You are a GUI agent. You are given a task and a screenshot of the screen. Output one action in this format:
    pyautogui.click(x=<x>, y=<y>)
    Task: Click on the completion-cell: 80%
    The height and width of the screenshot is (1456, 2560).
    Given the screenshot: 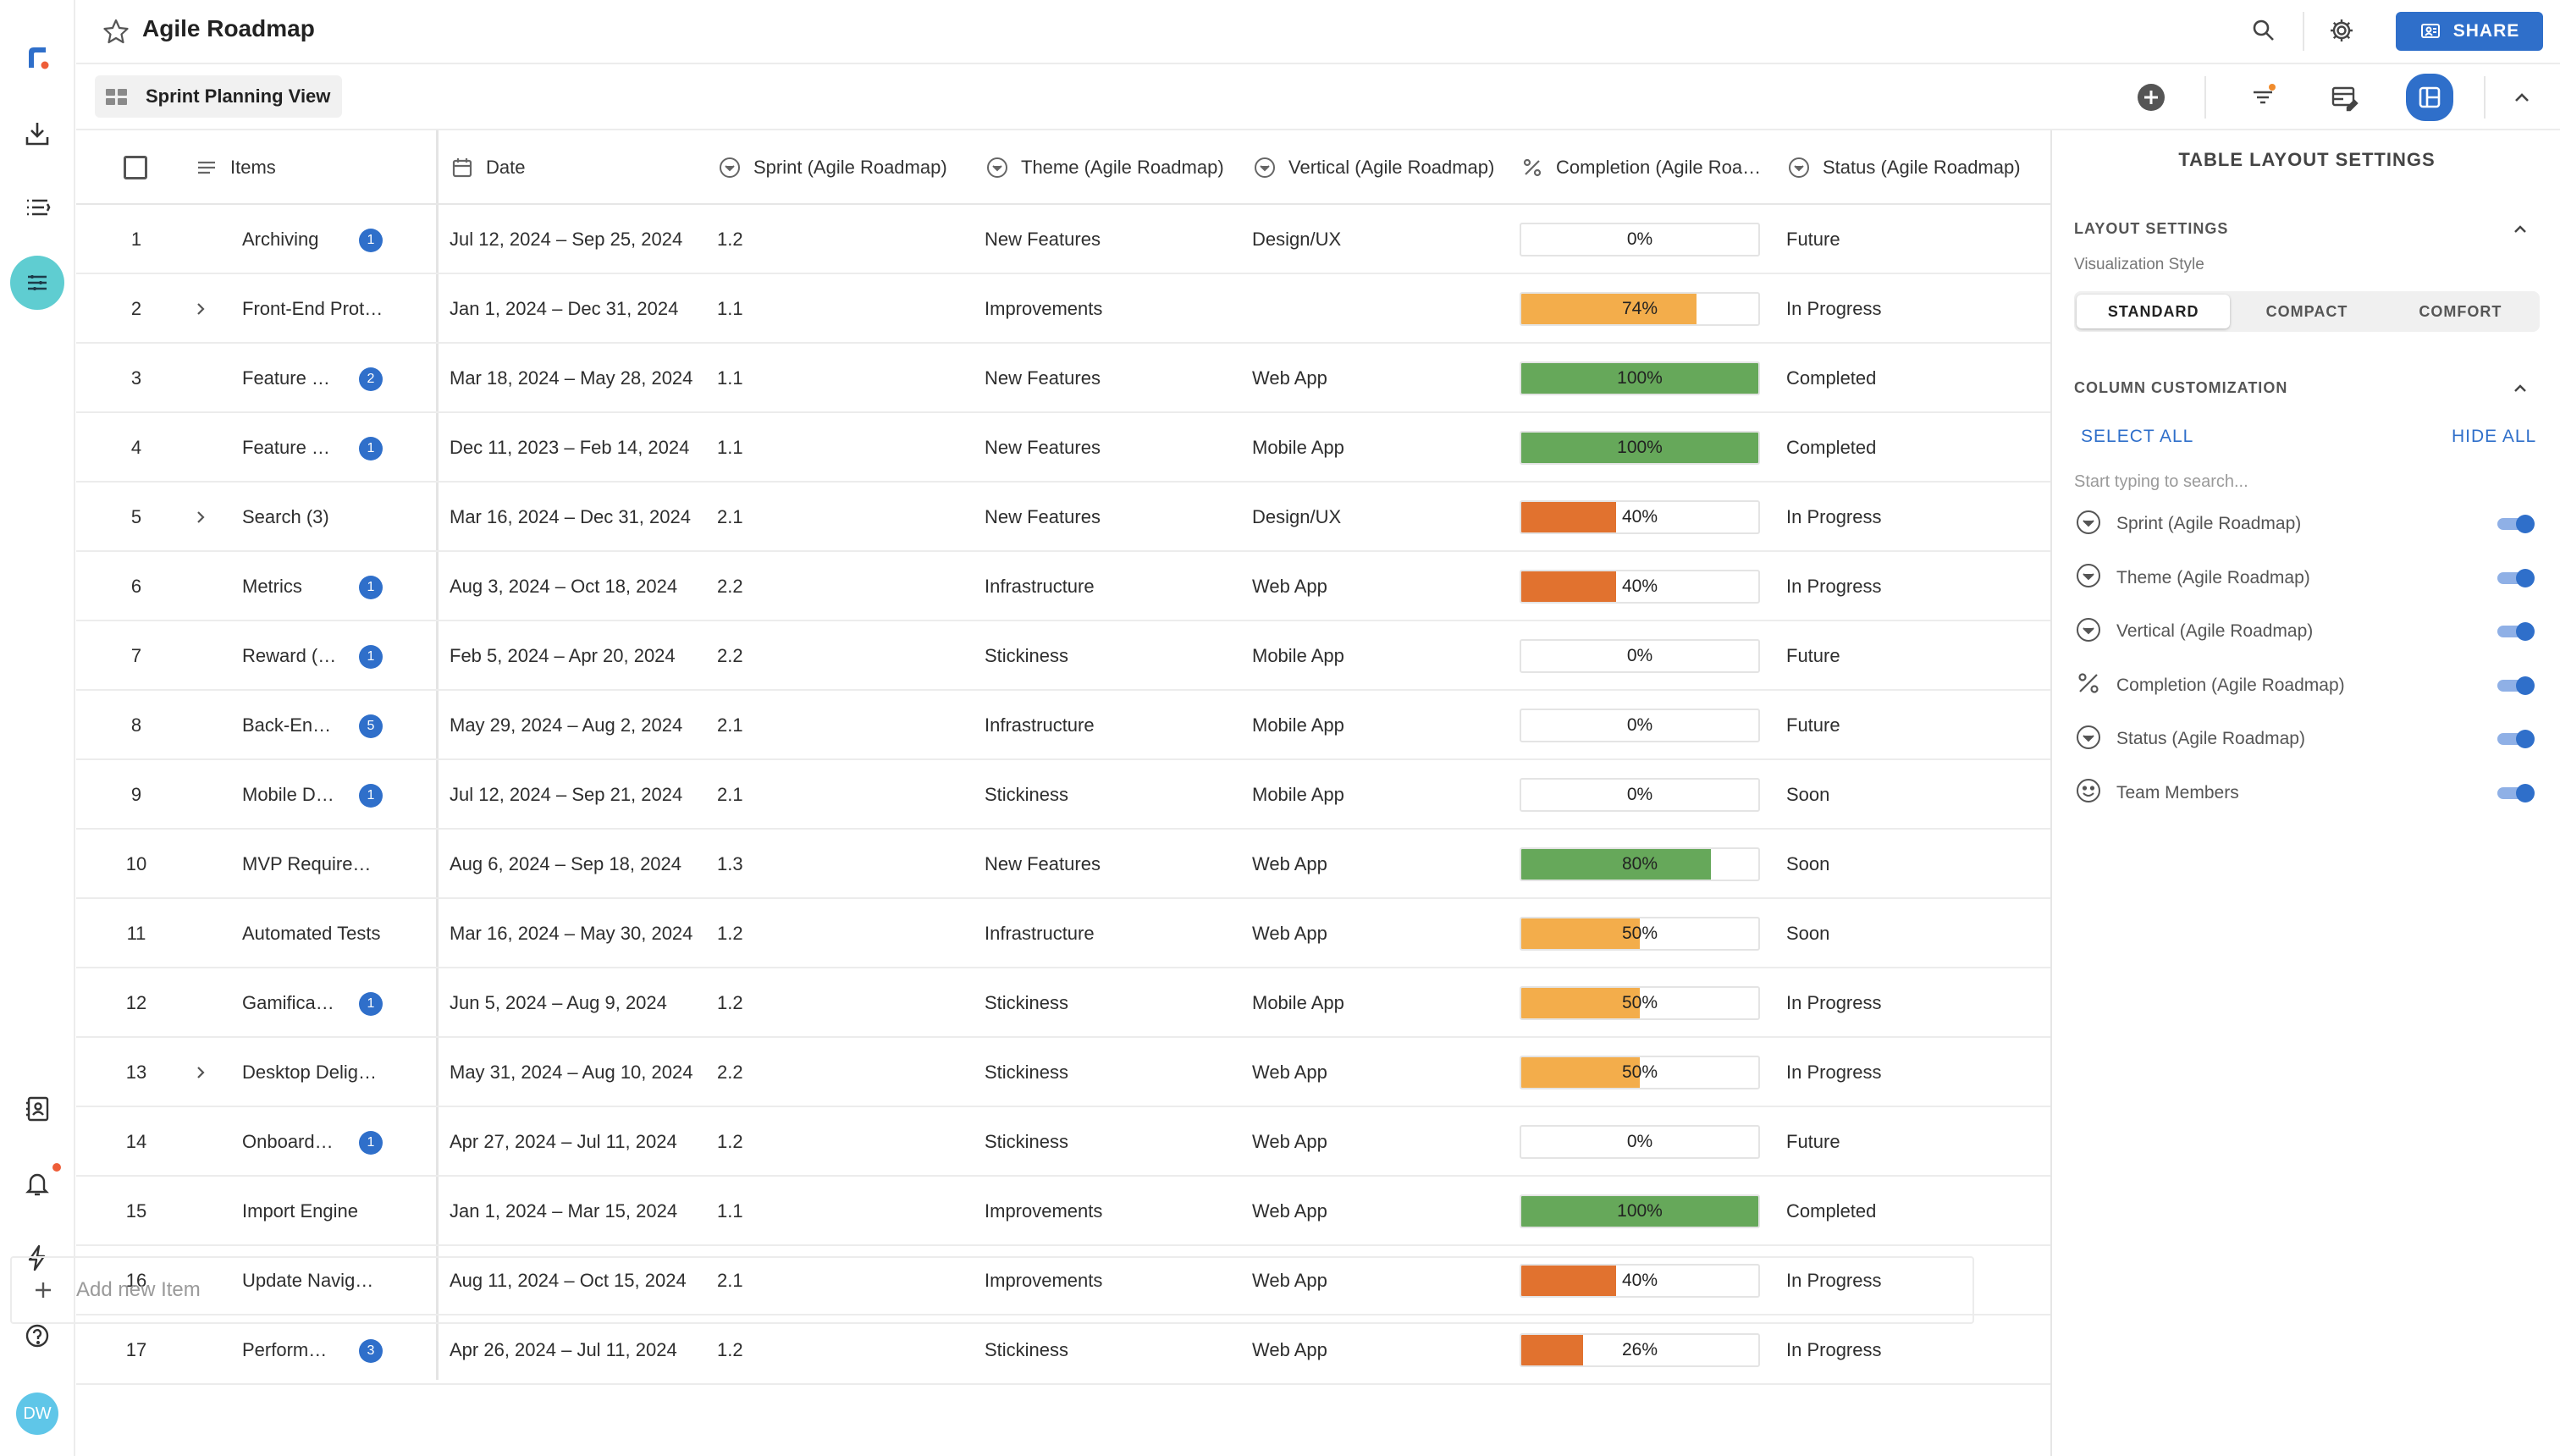 What is the action you would take?
    pyautogui.click(x=1641, y=864)
    